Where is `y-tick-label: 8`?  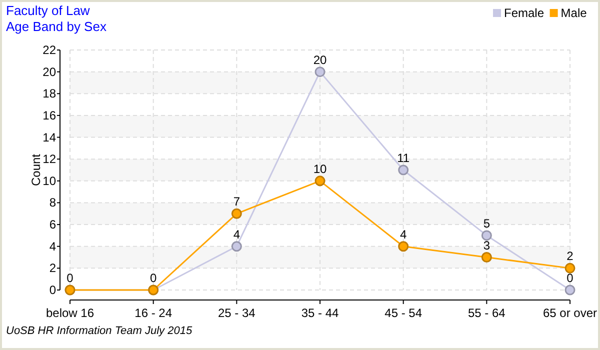 y-tick-label: 8 is located at coordinates (52, 203).